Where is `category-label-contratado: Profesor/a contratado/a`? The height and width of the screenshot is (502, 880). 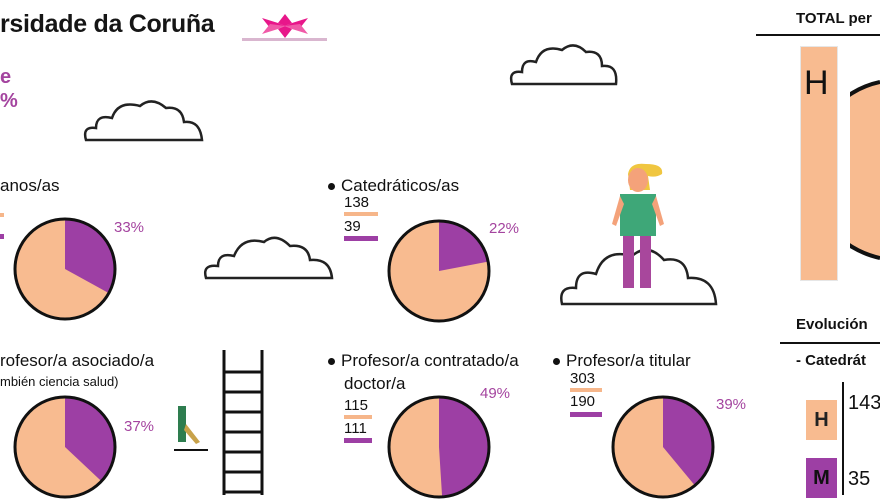 category-label-contratado: Profesor/a contratado/a is located at coordinates (423, 361).